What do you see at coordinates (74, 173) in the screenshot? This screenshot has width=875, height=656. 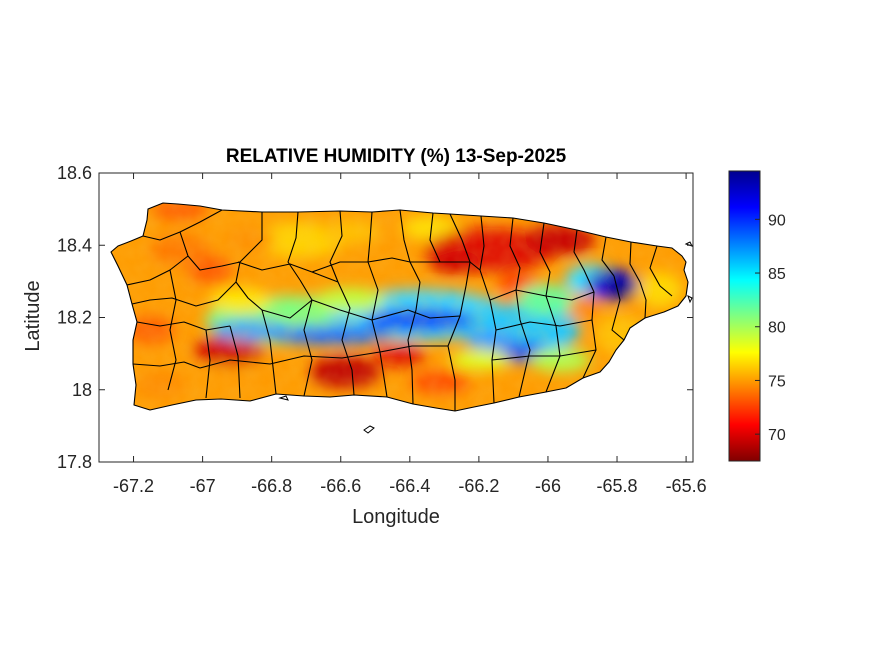 I see `y-tick-label: 18.6` at bounding box center [74, 173].